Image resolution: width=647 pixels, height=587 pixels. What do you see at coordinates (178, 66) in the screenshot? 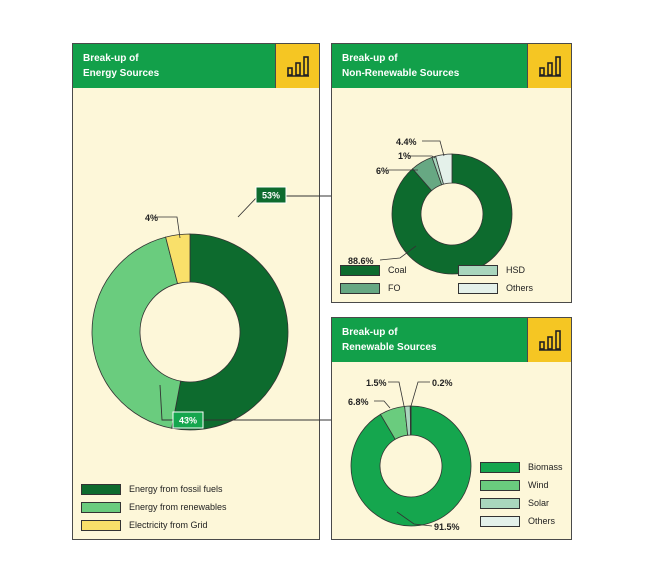
I see `energy-panel-title: Break-up of Energy Sources` at bounding box center [178, 66].